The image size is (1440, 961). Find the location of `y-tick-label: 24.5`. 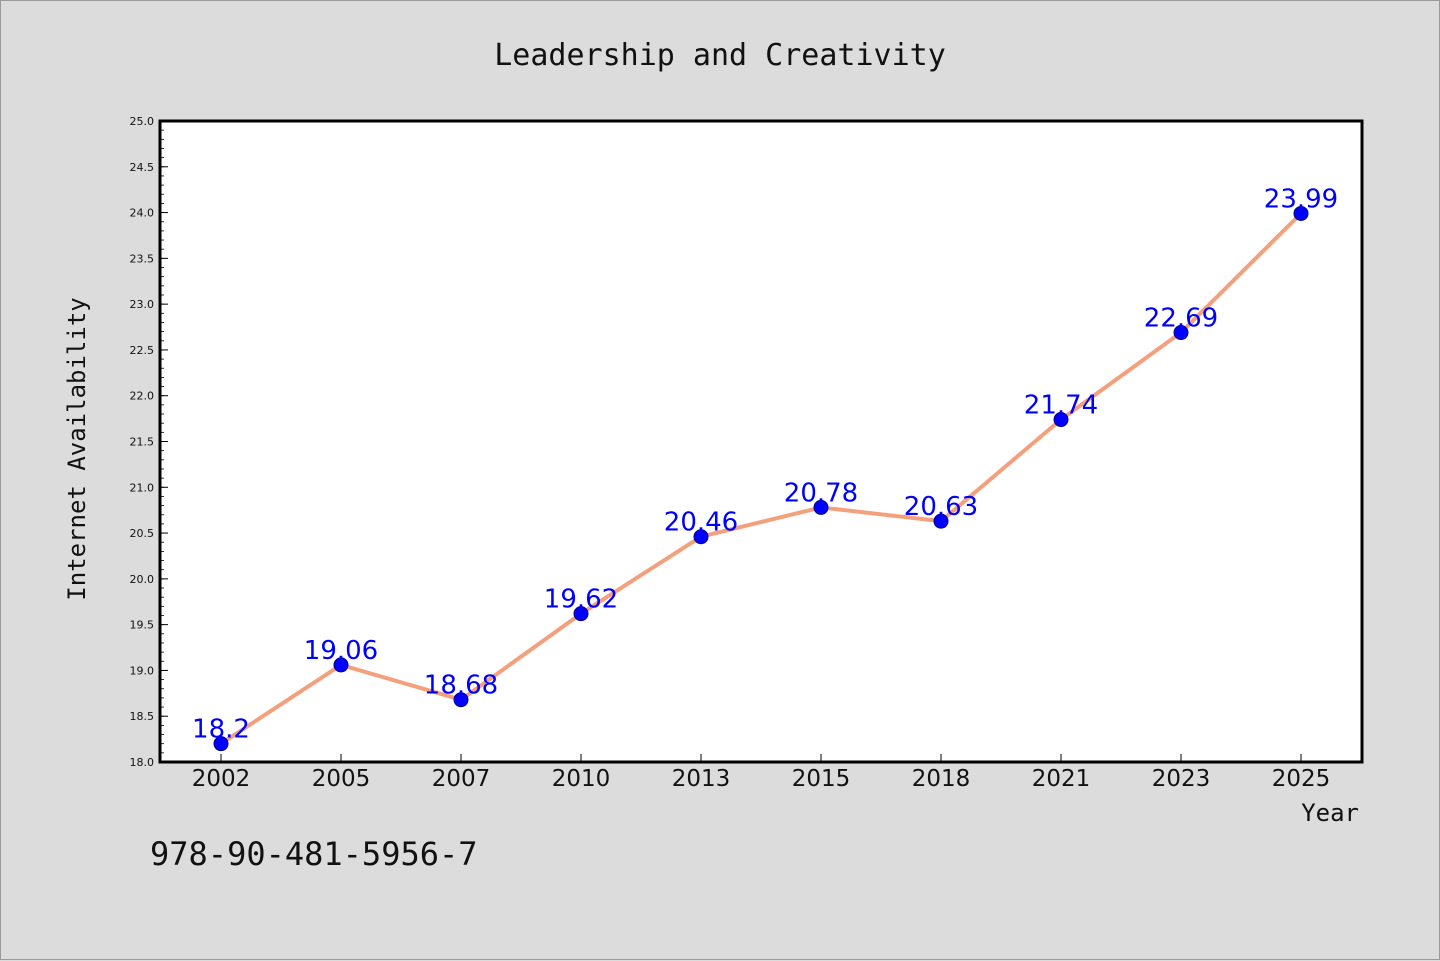

y-tick-label: 24.5 is located at coordinates (142, 167).